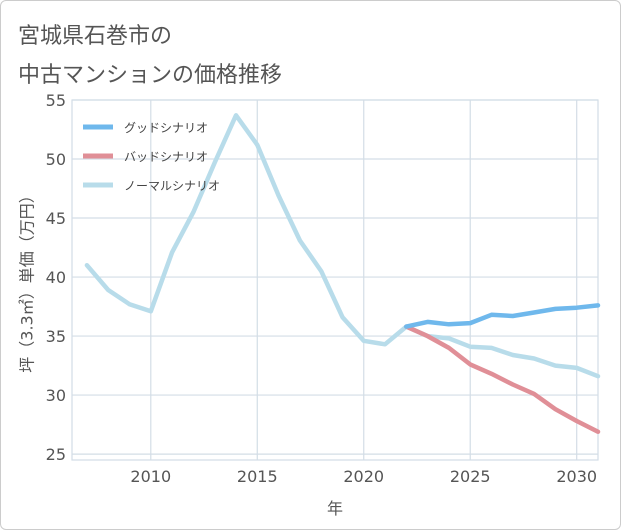 The width and height of the screenshot is (621, 530). I want to click on x-tick-label: 2025, so click(470, 476).